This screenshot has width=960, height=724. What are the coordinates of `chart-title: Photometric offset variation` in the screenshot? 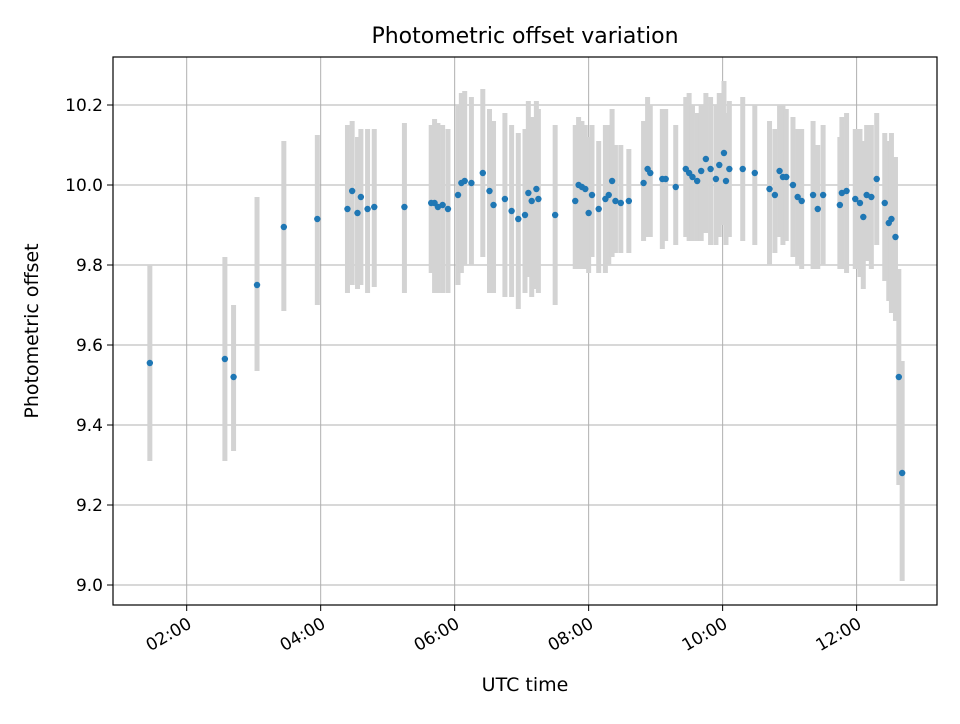 It's located at (524, 36).